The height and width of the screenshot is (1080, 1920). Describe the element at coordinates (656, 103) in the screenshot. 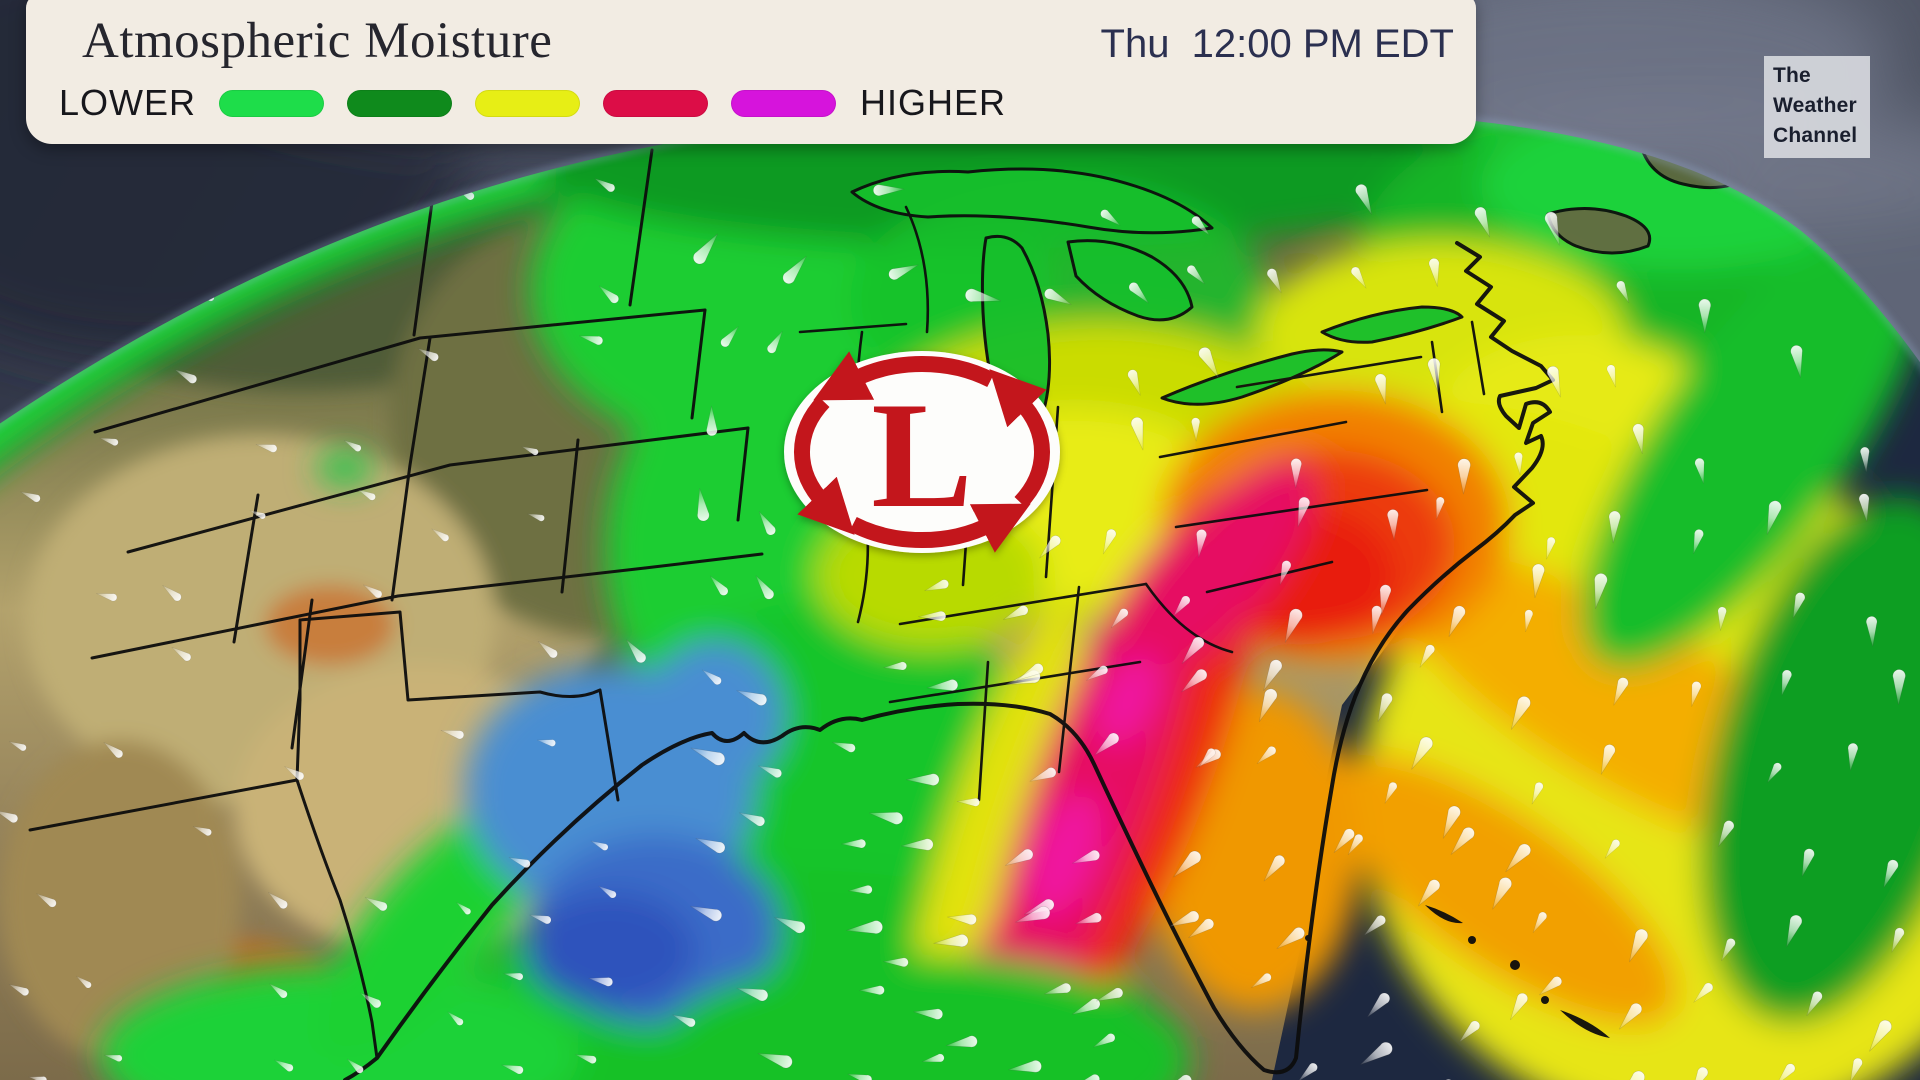

I see `legend-swatch-red` at that location.